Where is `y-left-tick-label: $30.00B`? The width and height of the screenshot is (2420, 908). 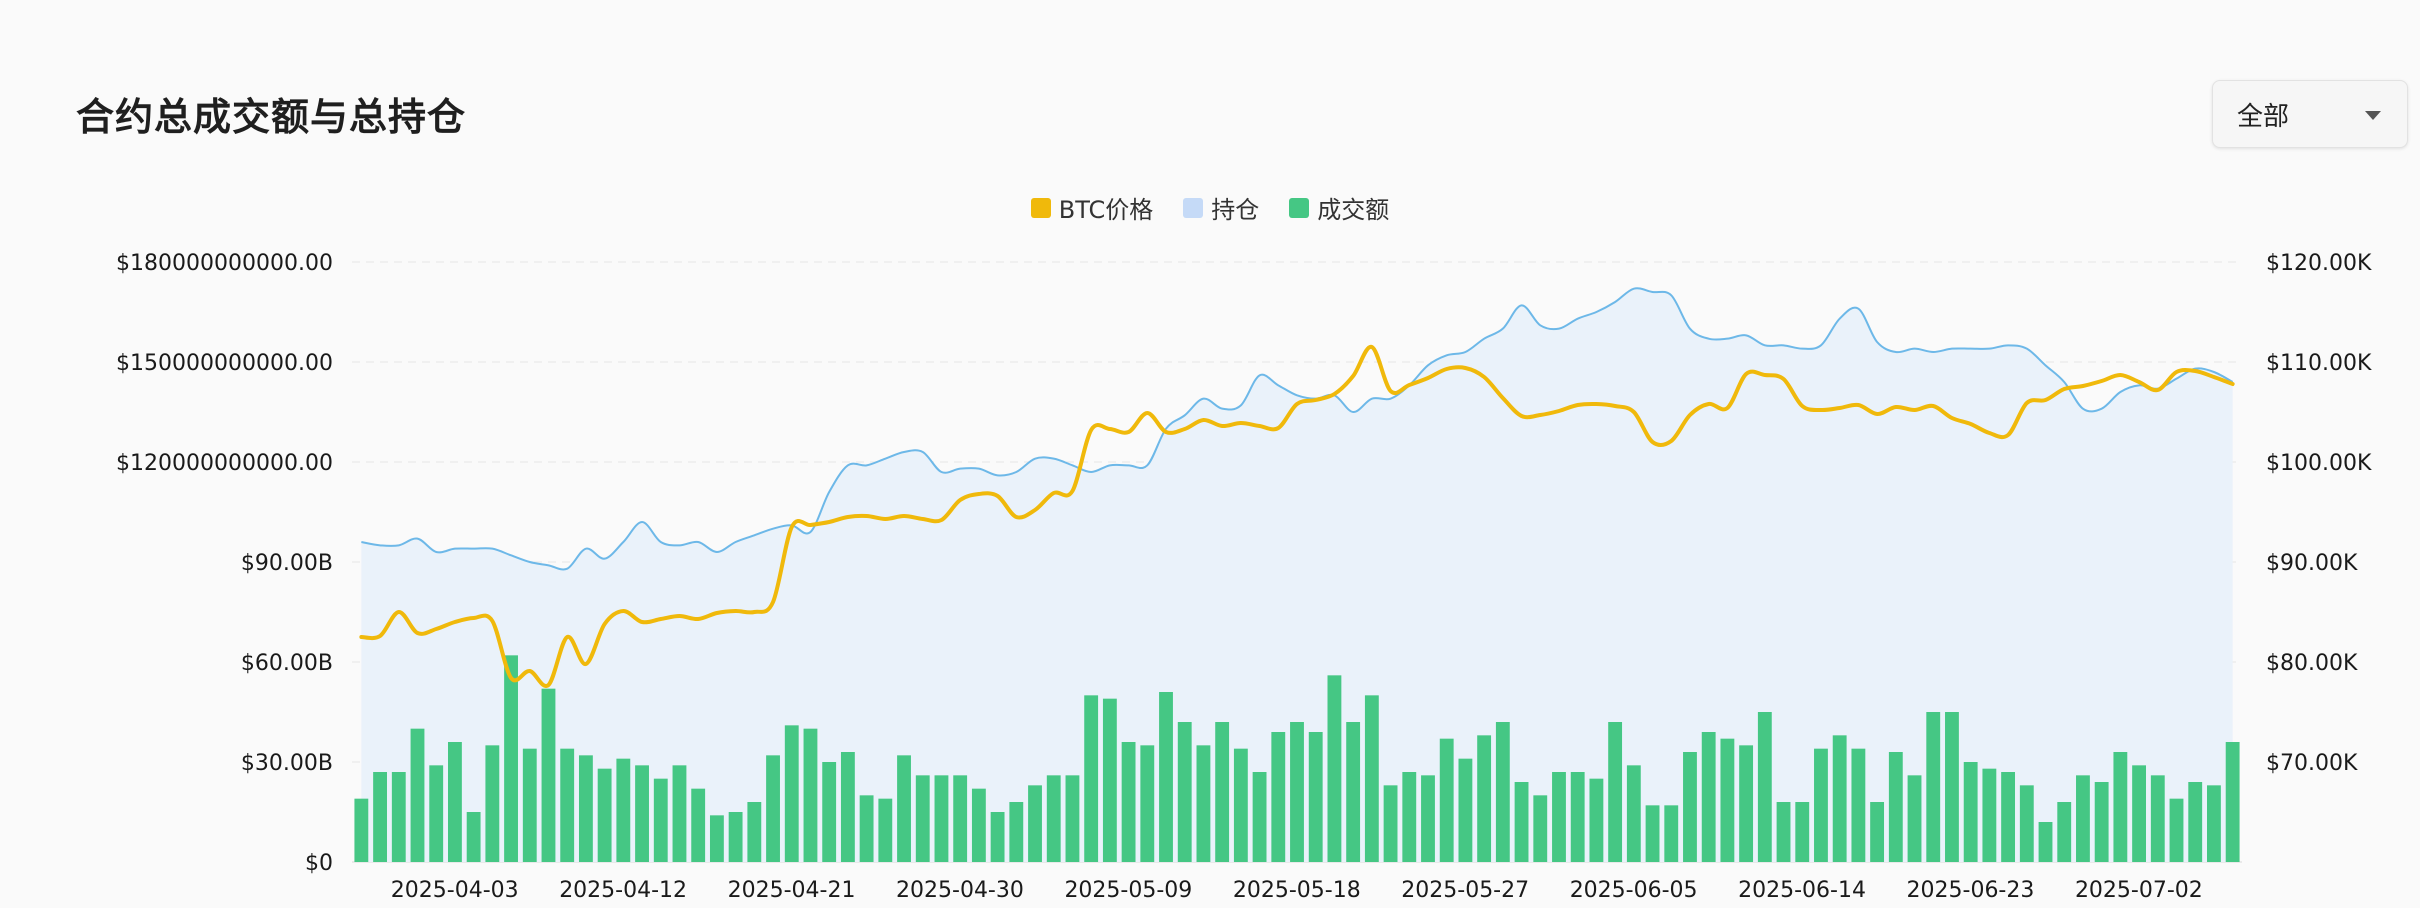 y-left-tick-label: $30.00B is located at coordinates (287, 763).